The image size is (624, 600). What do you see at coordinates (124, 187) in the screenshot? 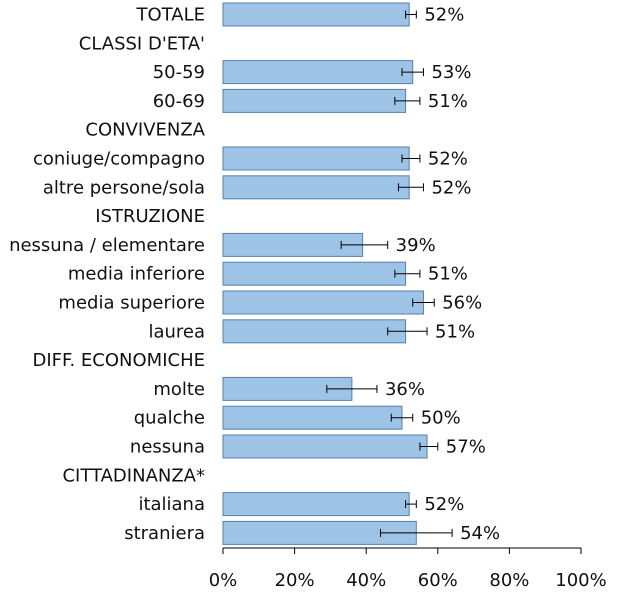
I see `category-label: altre persone/sola` at bounding box center [124, 187].